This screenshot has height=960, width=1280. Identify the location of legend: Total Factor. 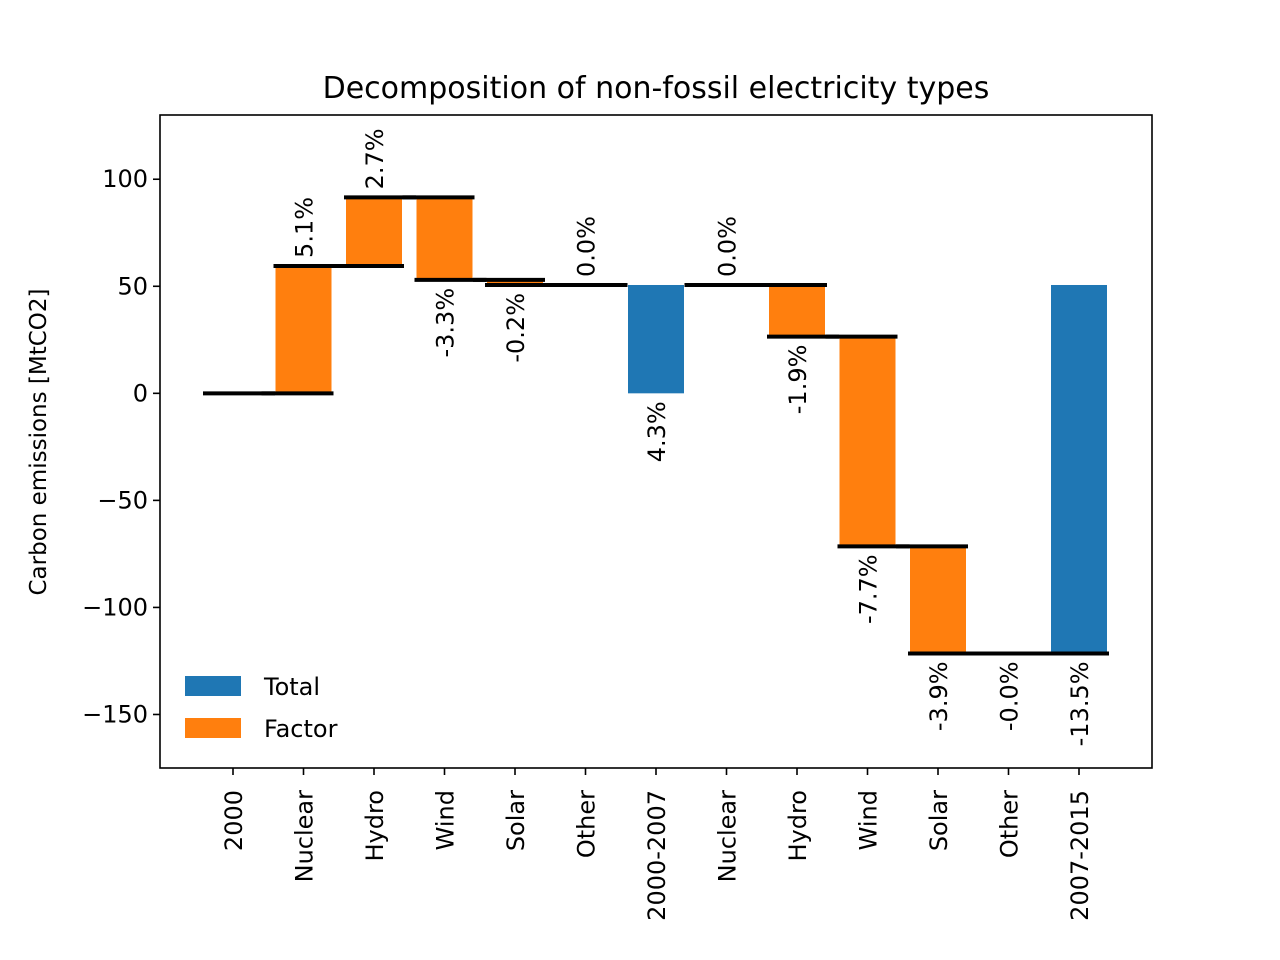
(261, 708).